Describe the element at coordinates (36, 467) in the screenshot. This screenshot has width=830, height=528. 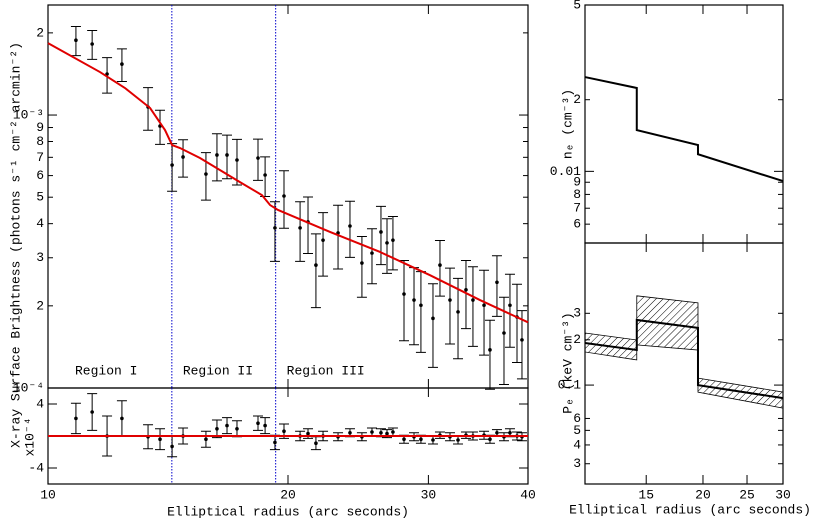
I see `y-tick-label: -4` at that location.